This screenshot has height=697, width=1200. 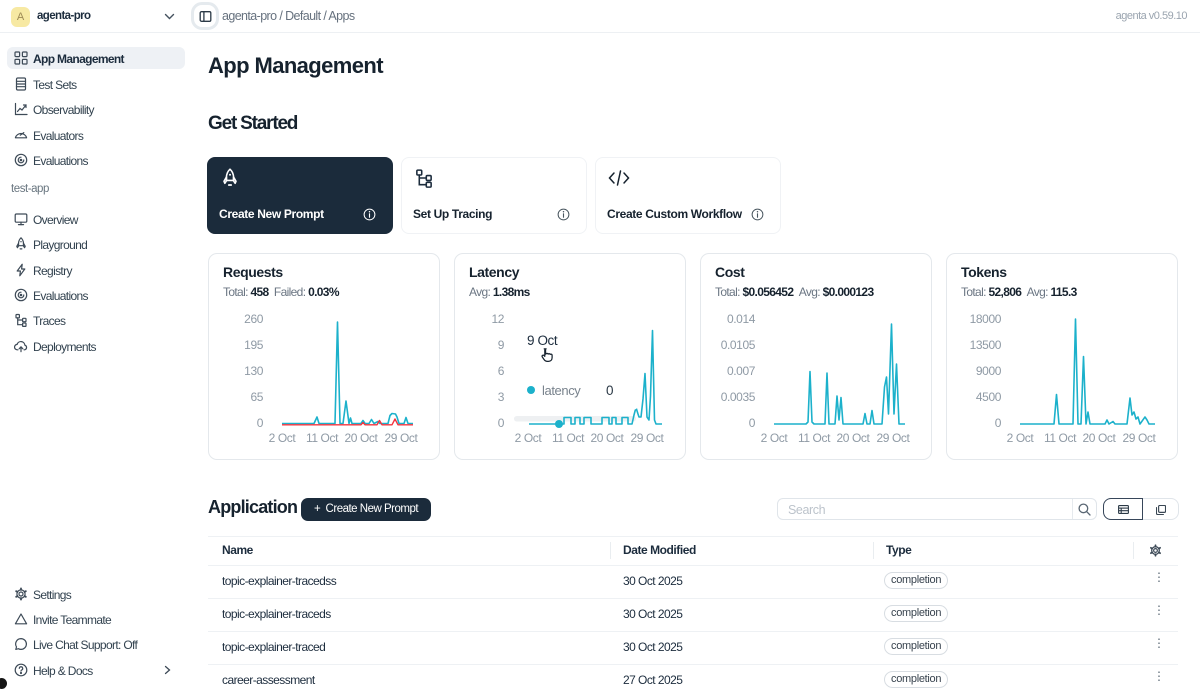 I want to click on svg-text: 0.014, so click(x=741, y=319).